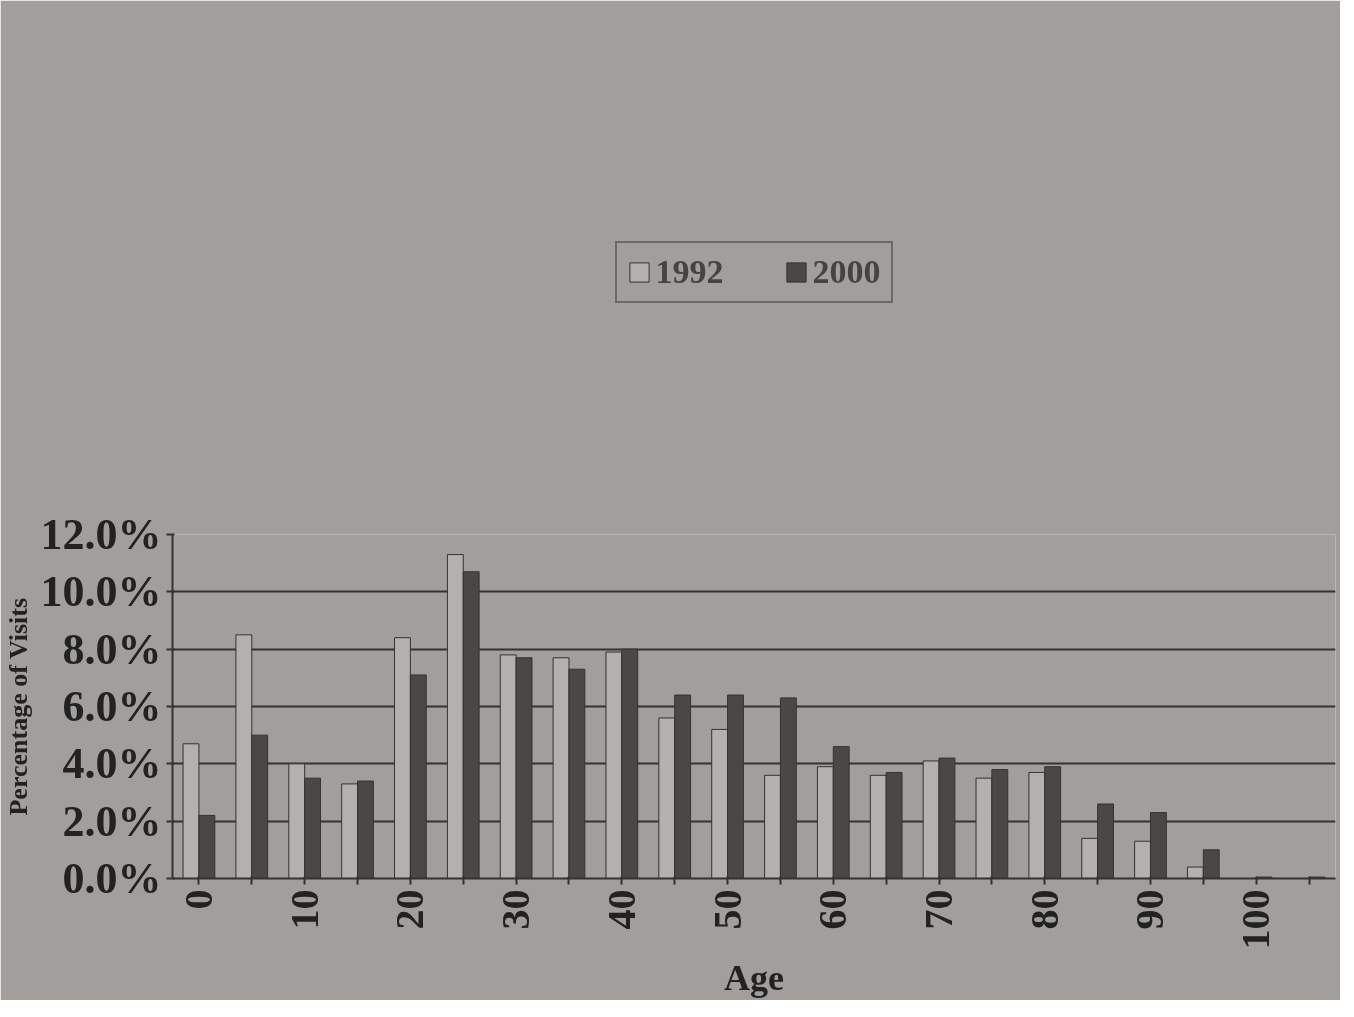 The image size is (1354, 1017). I want to click on x-tick-label: 50, so click(727, 909).